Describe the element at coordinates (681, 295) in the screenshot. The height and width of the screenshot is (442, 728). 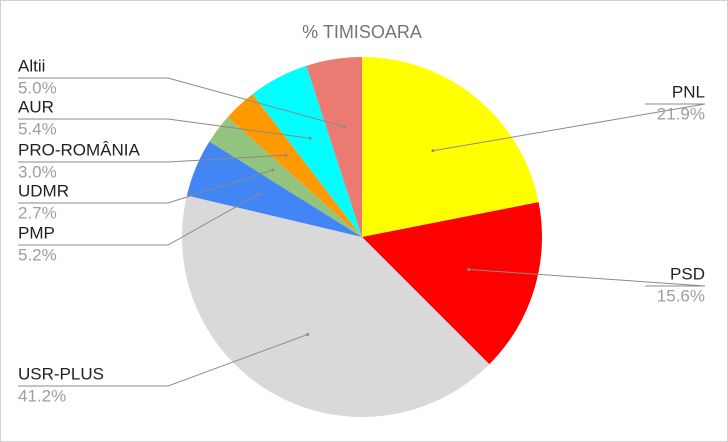
I see `value-label: 15.6%` at that location.